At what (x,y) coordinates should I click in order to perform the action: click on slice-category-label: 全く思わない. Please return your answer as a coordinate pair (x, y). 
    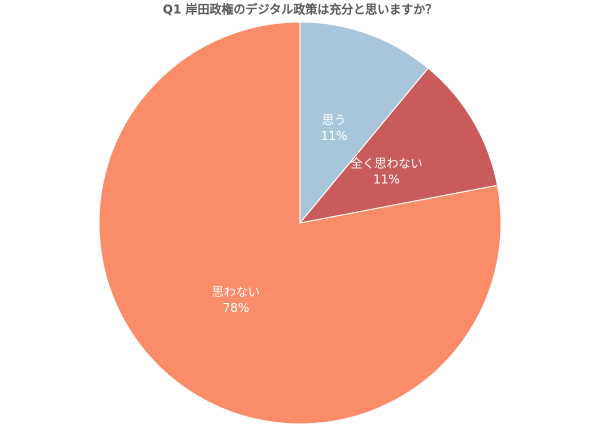
    Looking at the image, I should click on (386, 162).